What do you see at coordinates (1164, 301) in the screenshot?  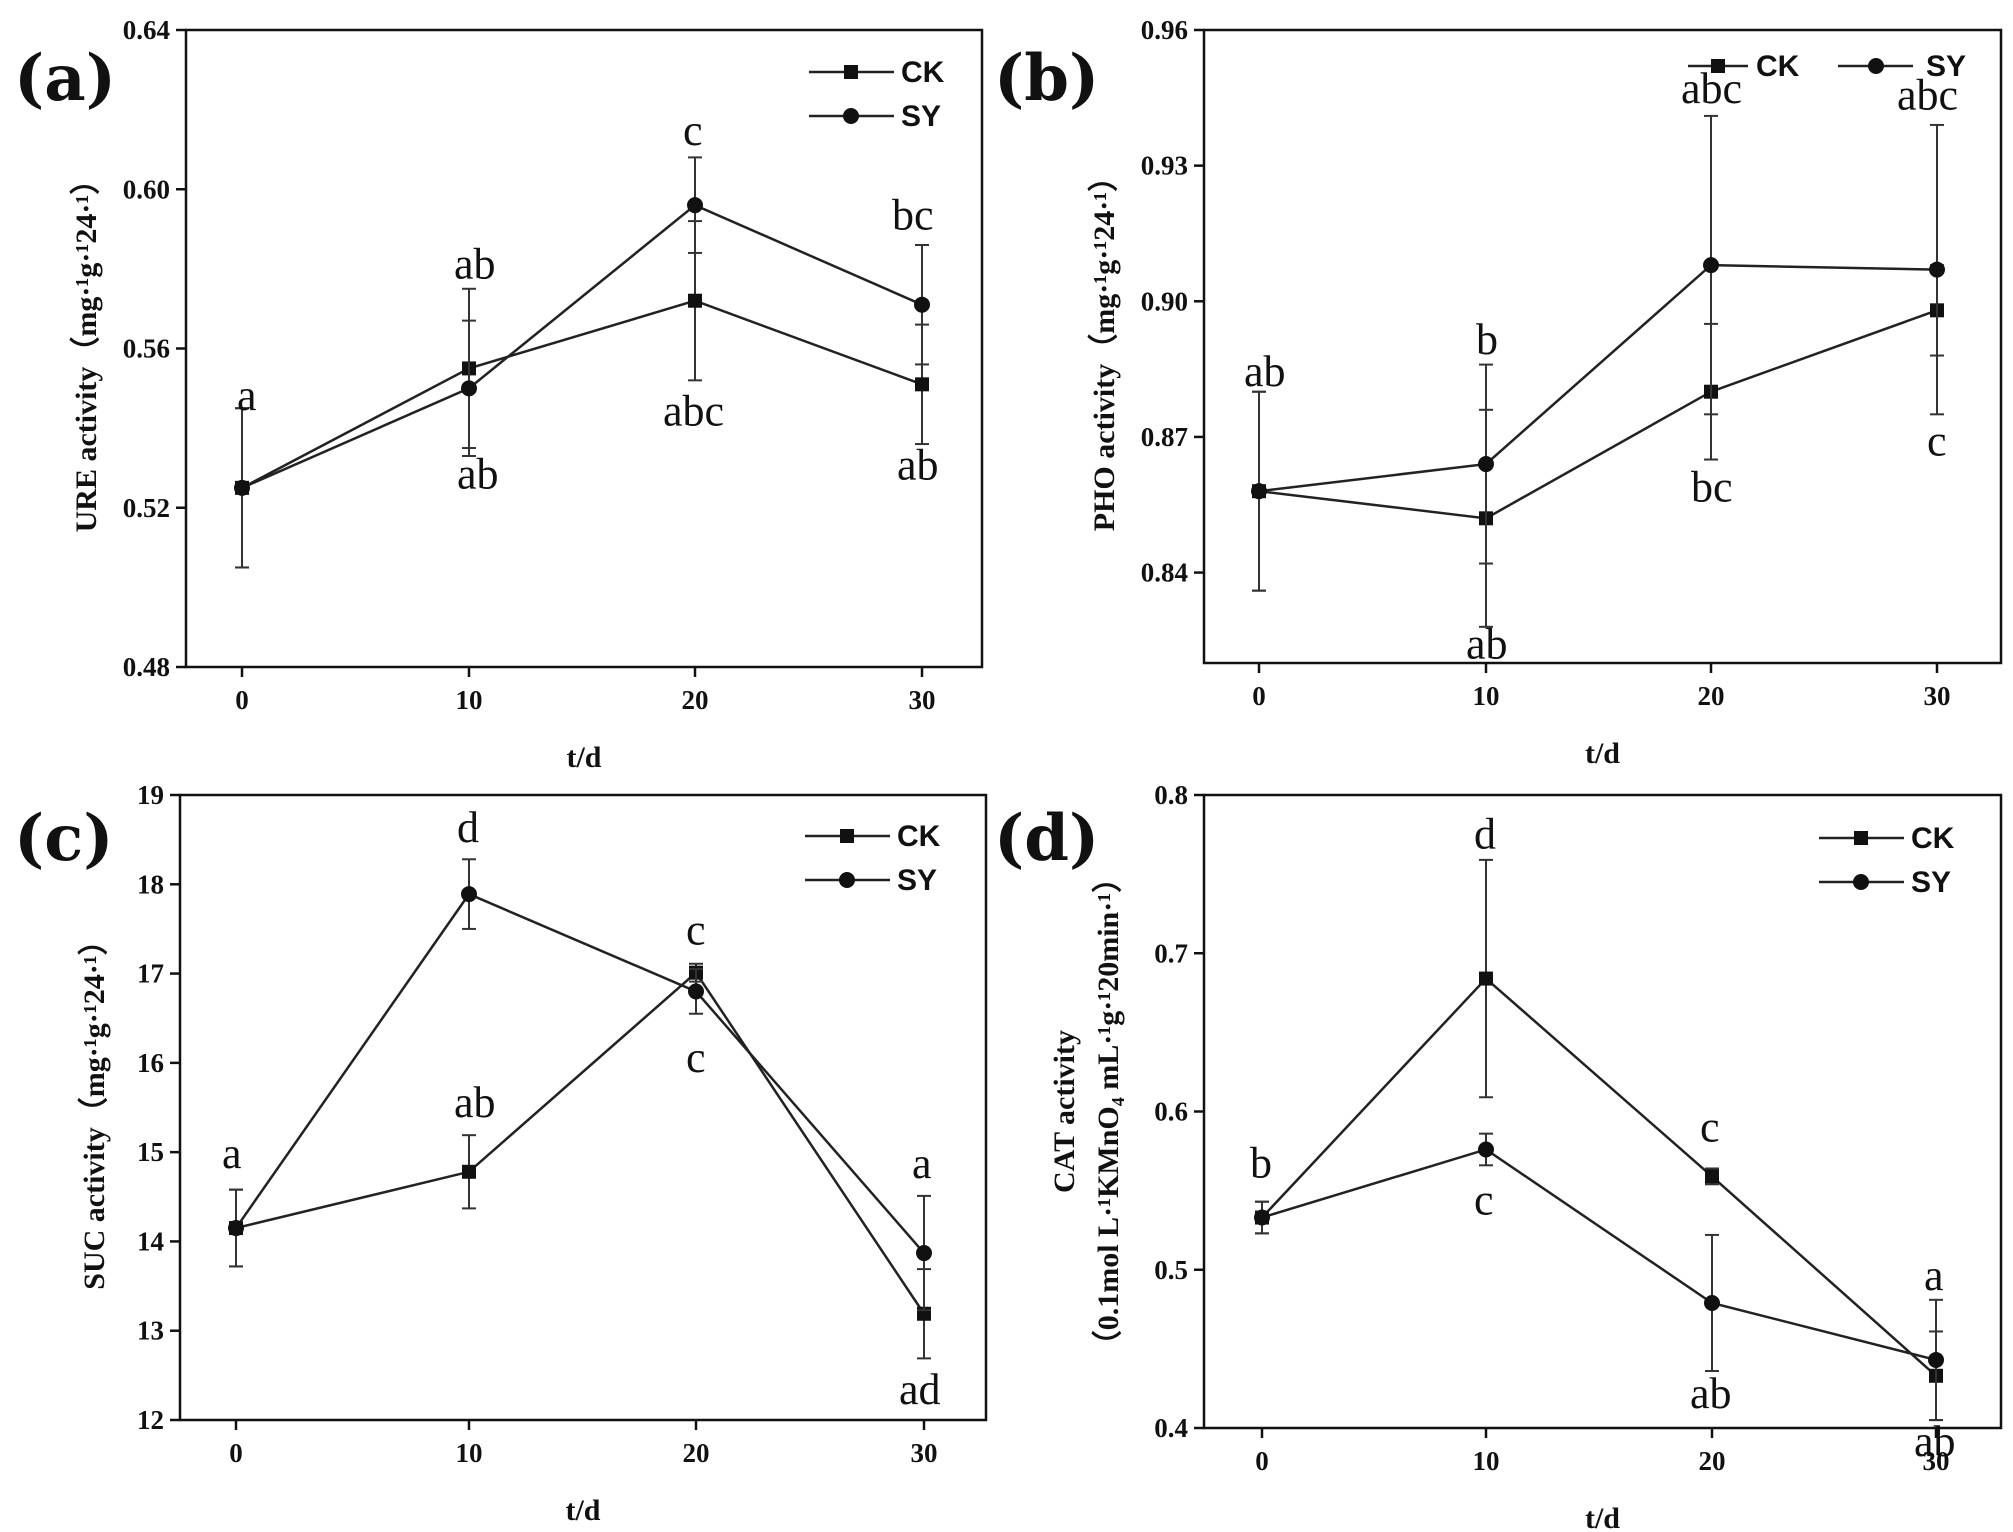 I see `y-tick-label: 0.90` at bounding box center [1164, 301].